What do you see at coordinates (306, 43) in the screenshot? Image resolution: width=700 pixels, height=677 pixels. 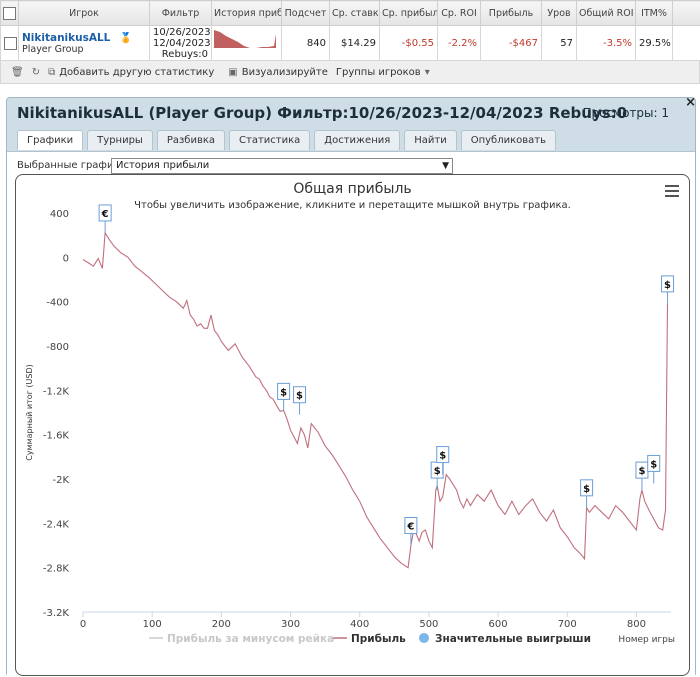 I see `count-cell: 840` at bounding box center [306, 43].